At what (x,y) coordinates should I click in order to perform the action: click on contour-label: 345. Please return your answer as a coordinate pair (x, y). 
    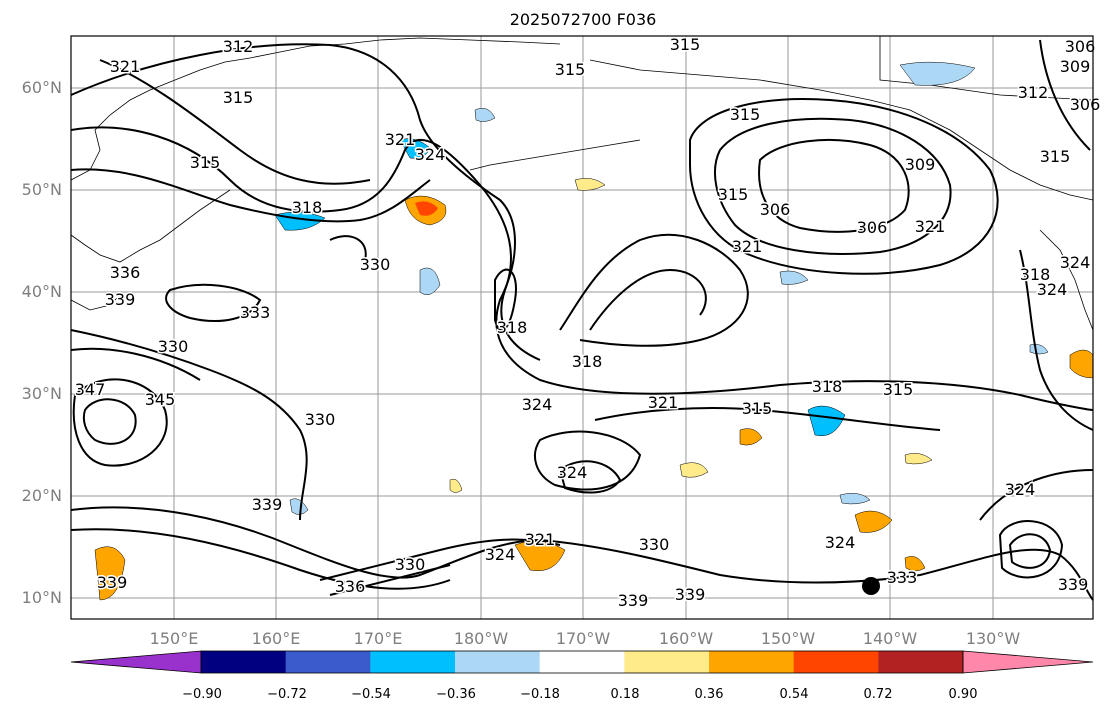
    Looking at the image, I should click on (160, 399).